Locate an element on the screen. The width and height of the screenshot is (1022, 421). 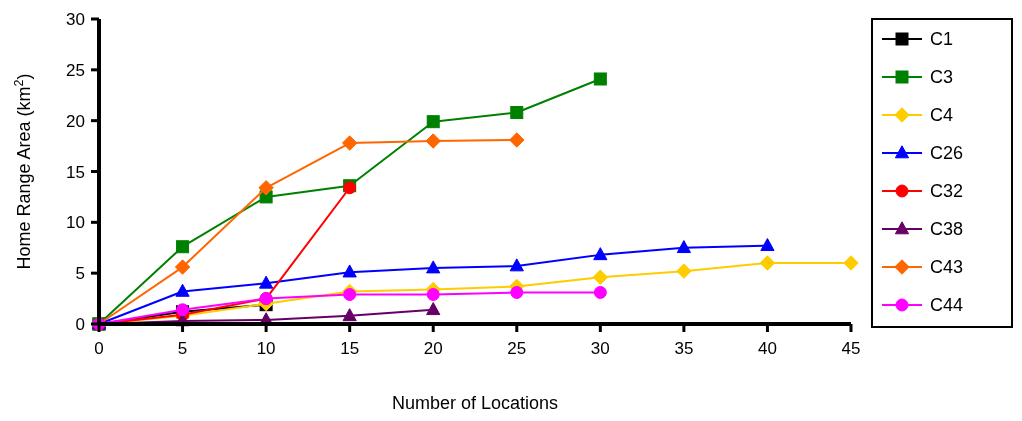
y-tick-label: 25 is located at coordinates (75, 70).